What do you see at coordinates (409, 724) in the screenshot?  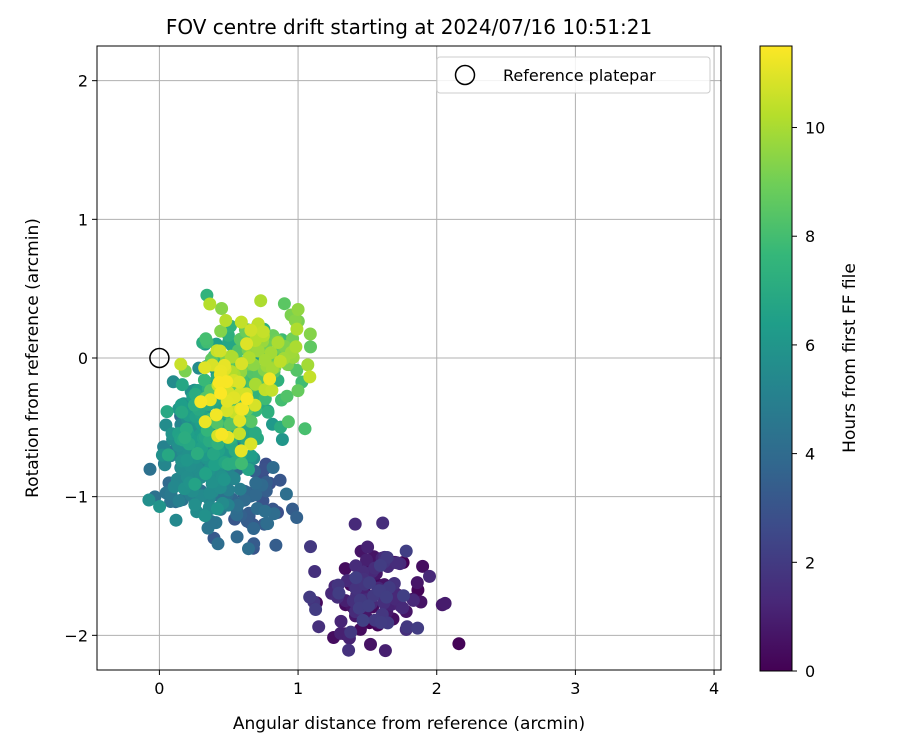 I see `x-axis-label: Angular distance from reference (arcmin)` at bounding box center [409, 724].